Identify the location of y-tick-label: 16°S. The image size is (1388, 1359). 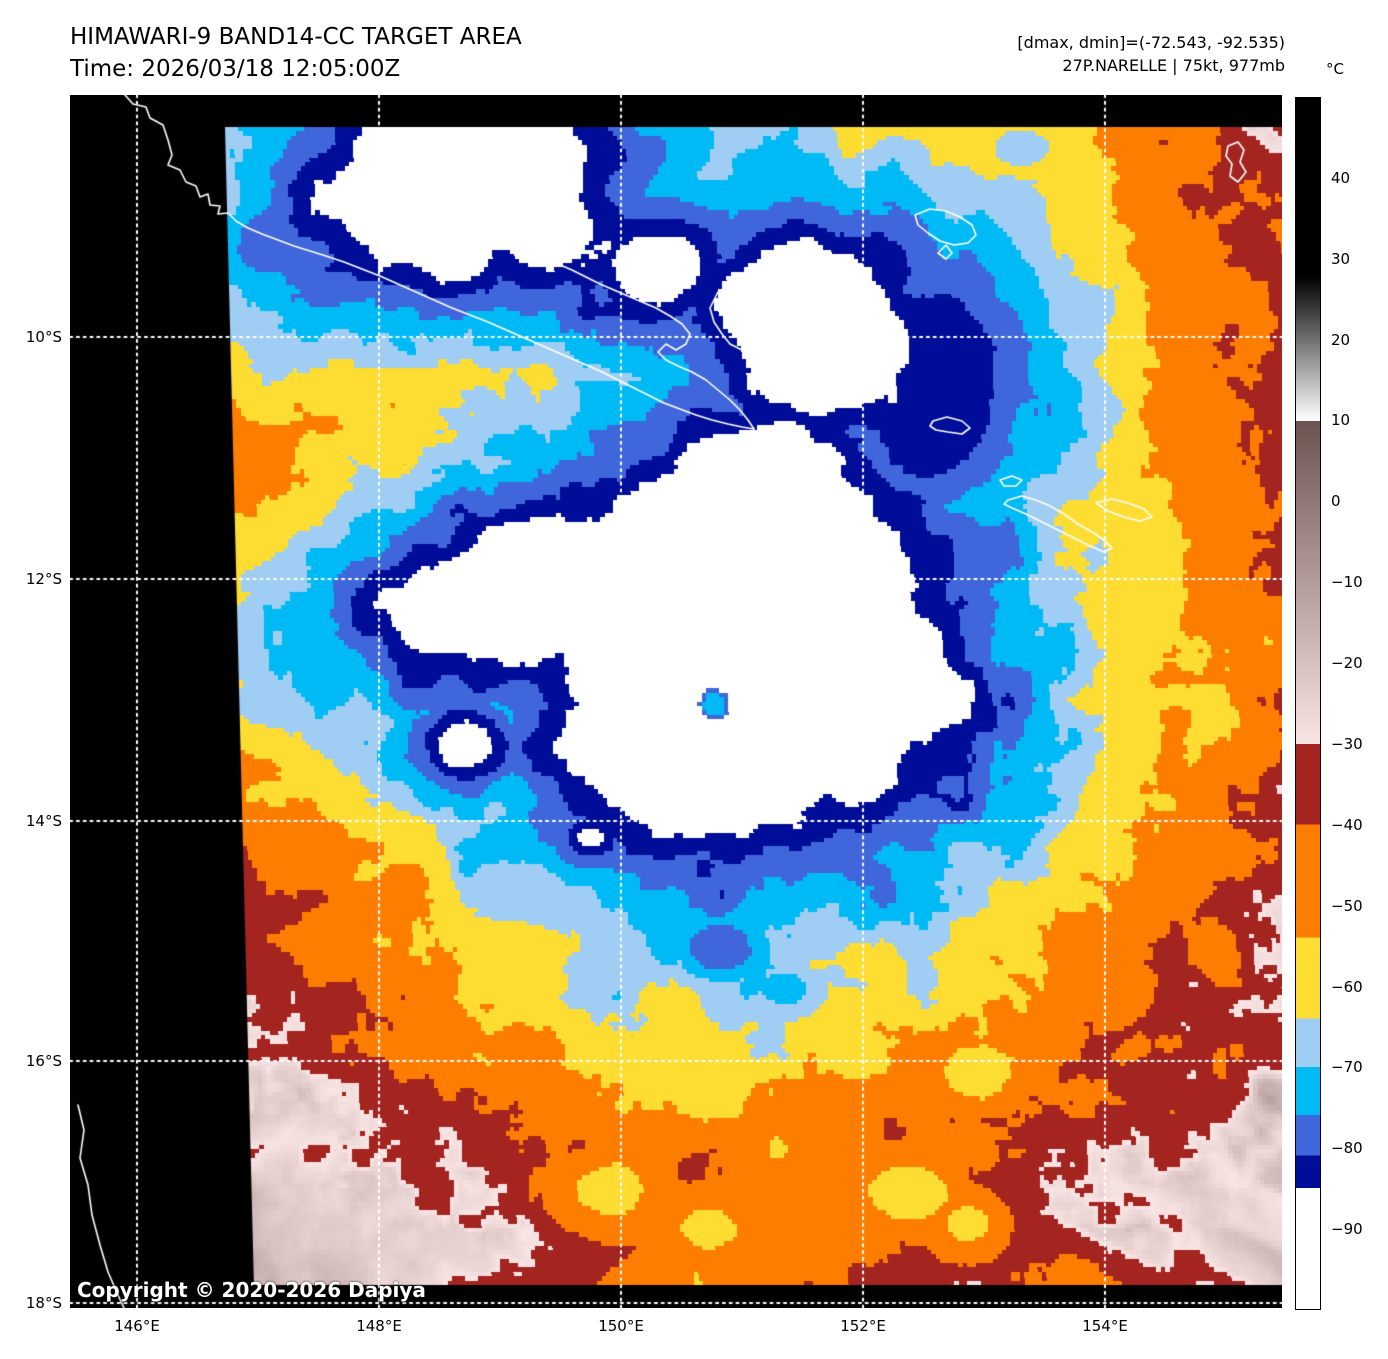
(43, 1061).